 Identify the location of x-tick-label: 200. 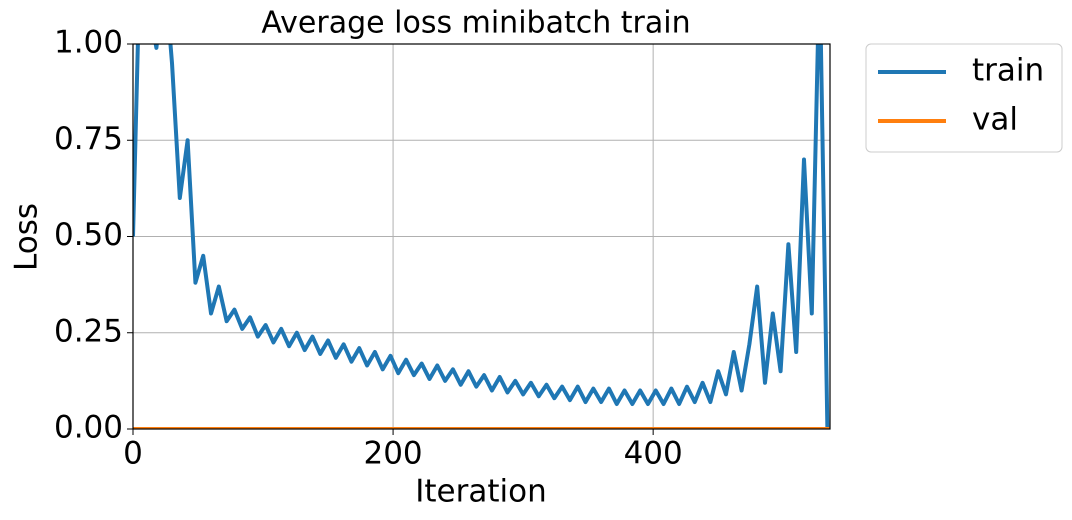
(392, 454).